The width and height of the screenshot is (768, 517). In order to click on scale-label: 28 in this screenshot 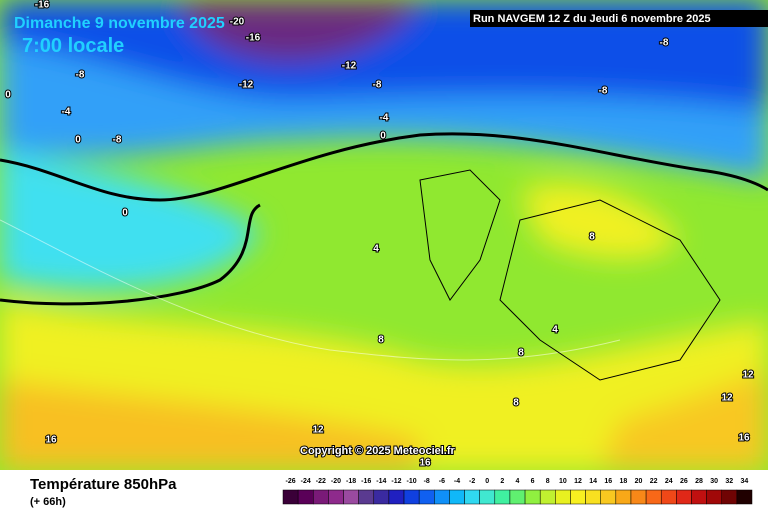, I will do `click(699, 481)`.